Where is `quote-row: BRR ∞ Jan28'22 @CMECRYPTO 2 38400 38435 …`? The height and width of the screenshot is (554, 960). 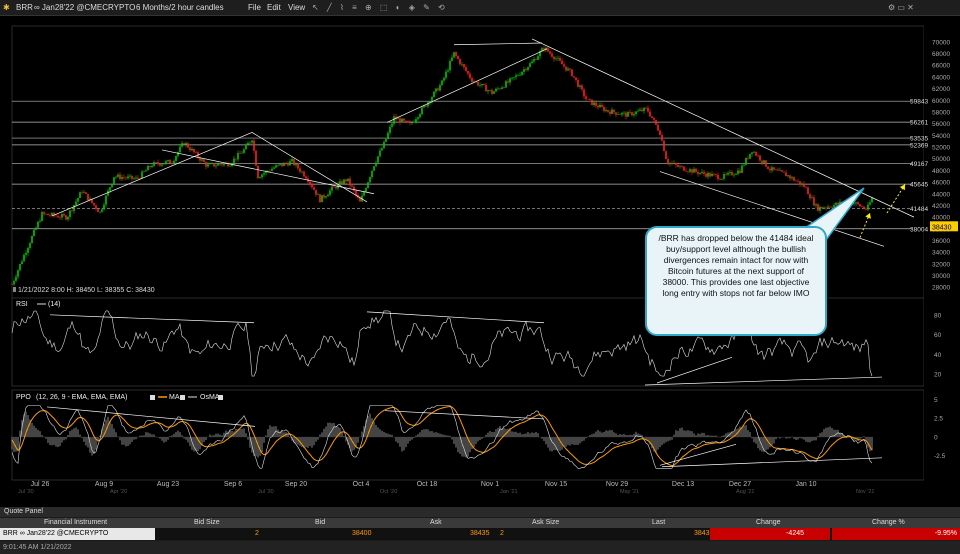
quote-row: BRR ∞ Jan28'22 @CMECRYPTO 2 38400 38435 … is located at coordinates (480, 534).